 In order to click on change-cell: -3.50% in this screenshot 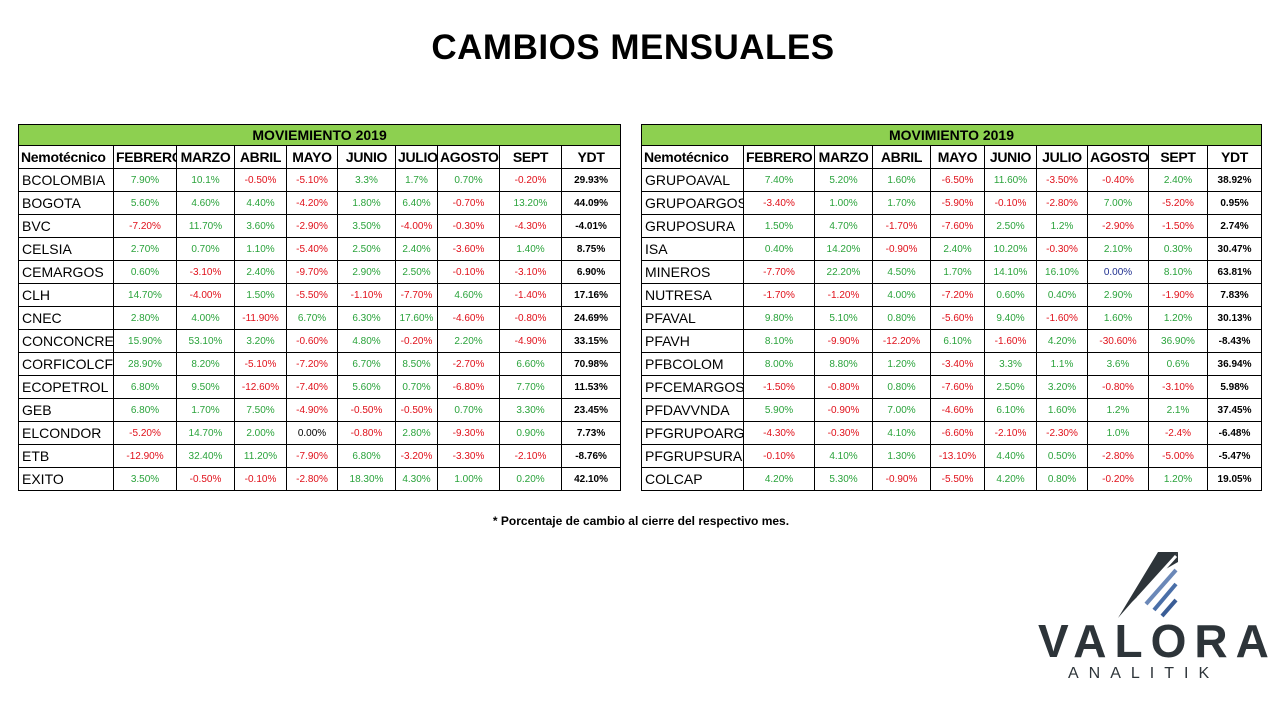, I will do `click(1062, 180)`.